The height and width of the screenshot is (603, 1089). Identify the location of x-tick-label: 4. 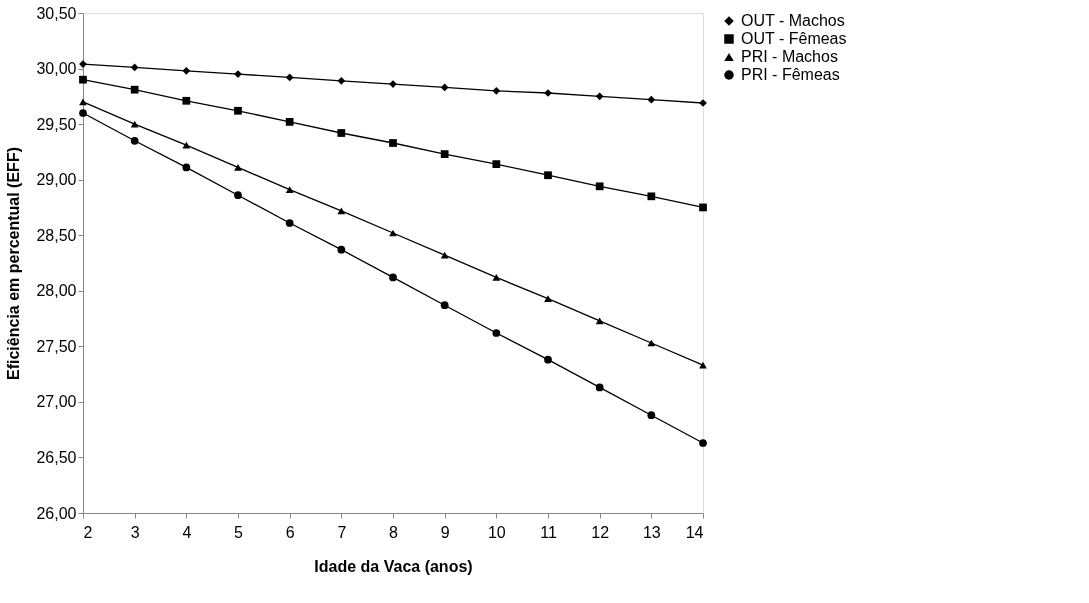
(187, 532).